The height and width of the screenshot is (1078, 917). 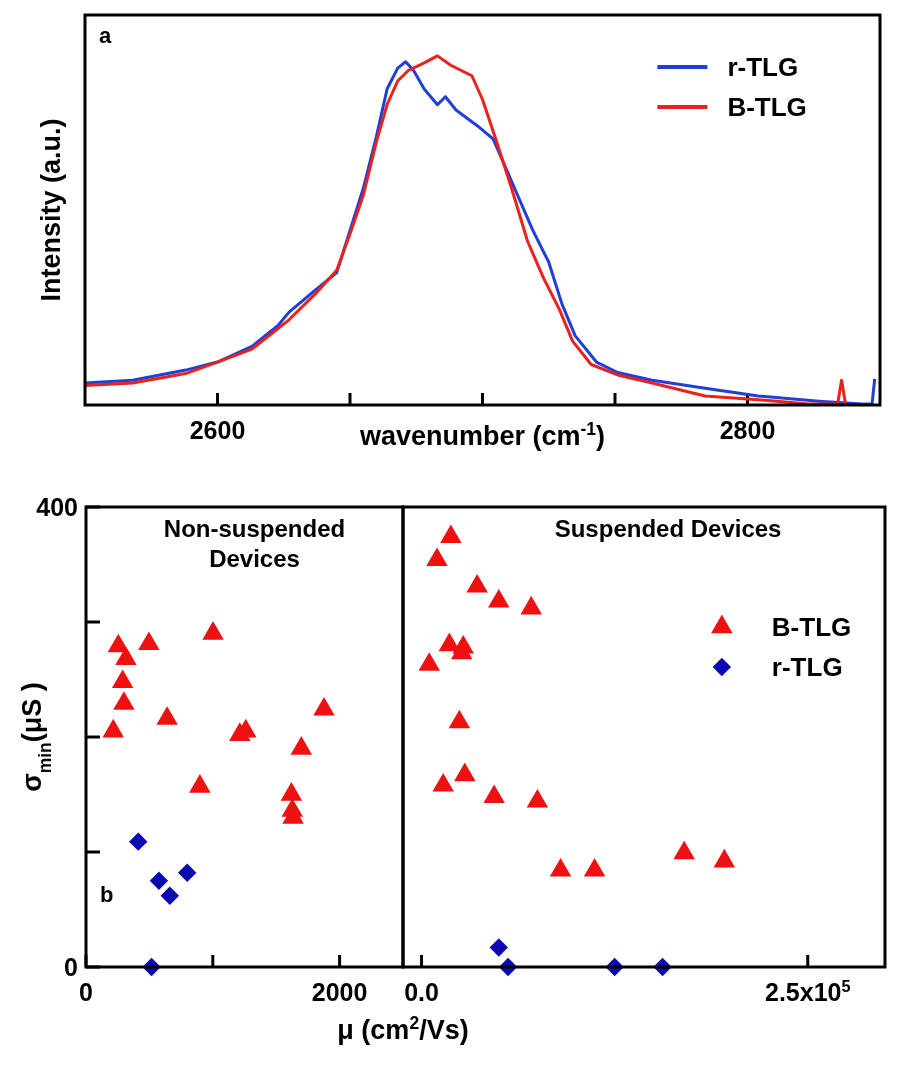 I want to click on x-axis-title: wavenumber (cm$^{-1}$), so click(x=482, y=435).